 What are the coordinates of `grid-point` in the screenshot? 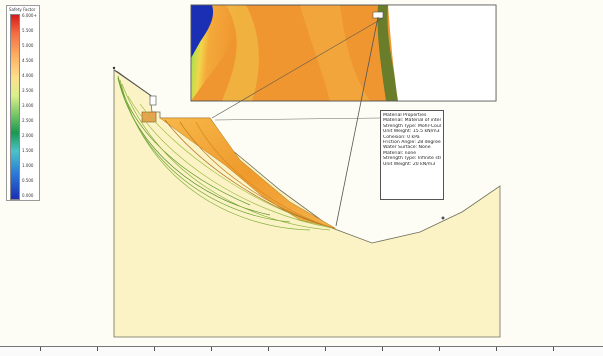 It's located at (443, 218).